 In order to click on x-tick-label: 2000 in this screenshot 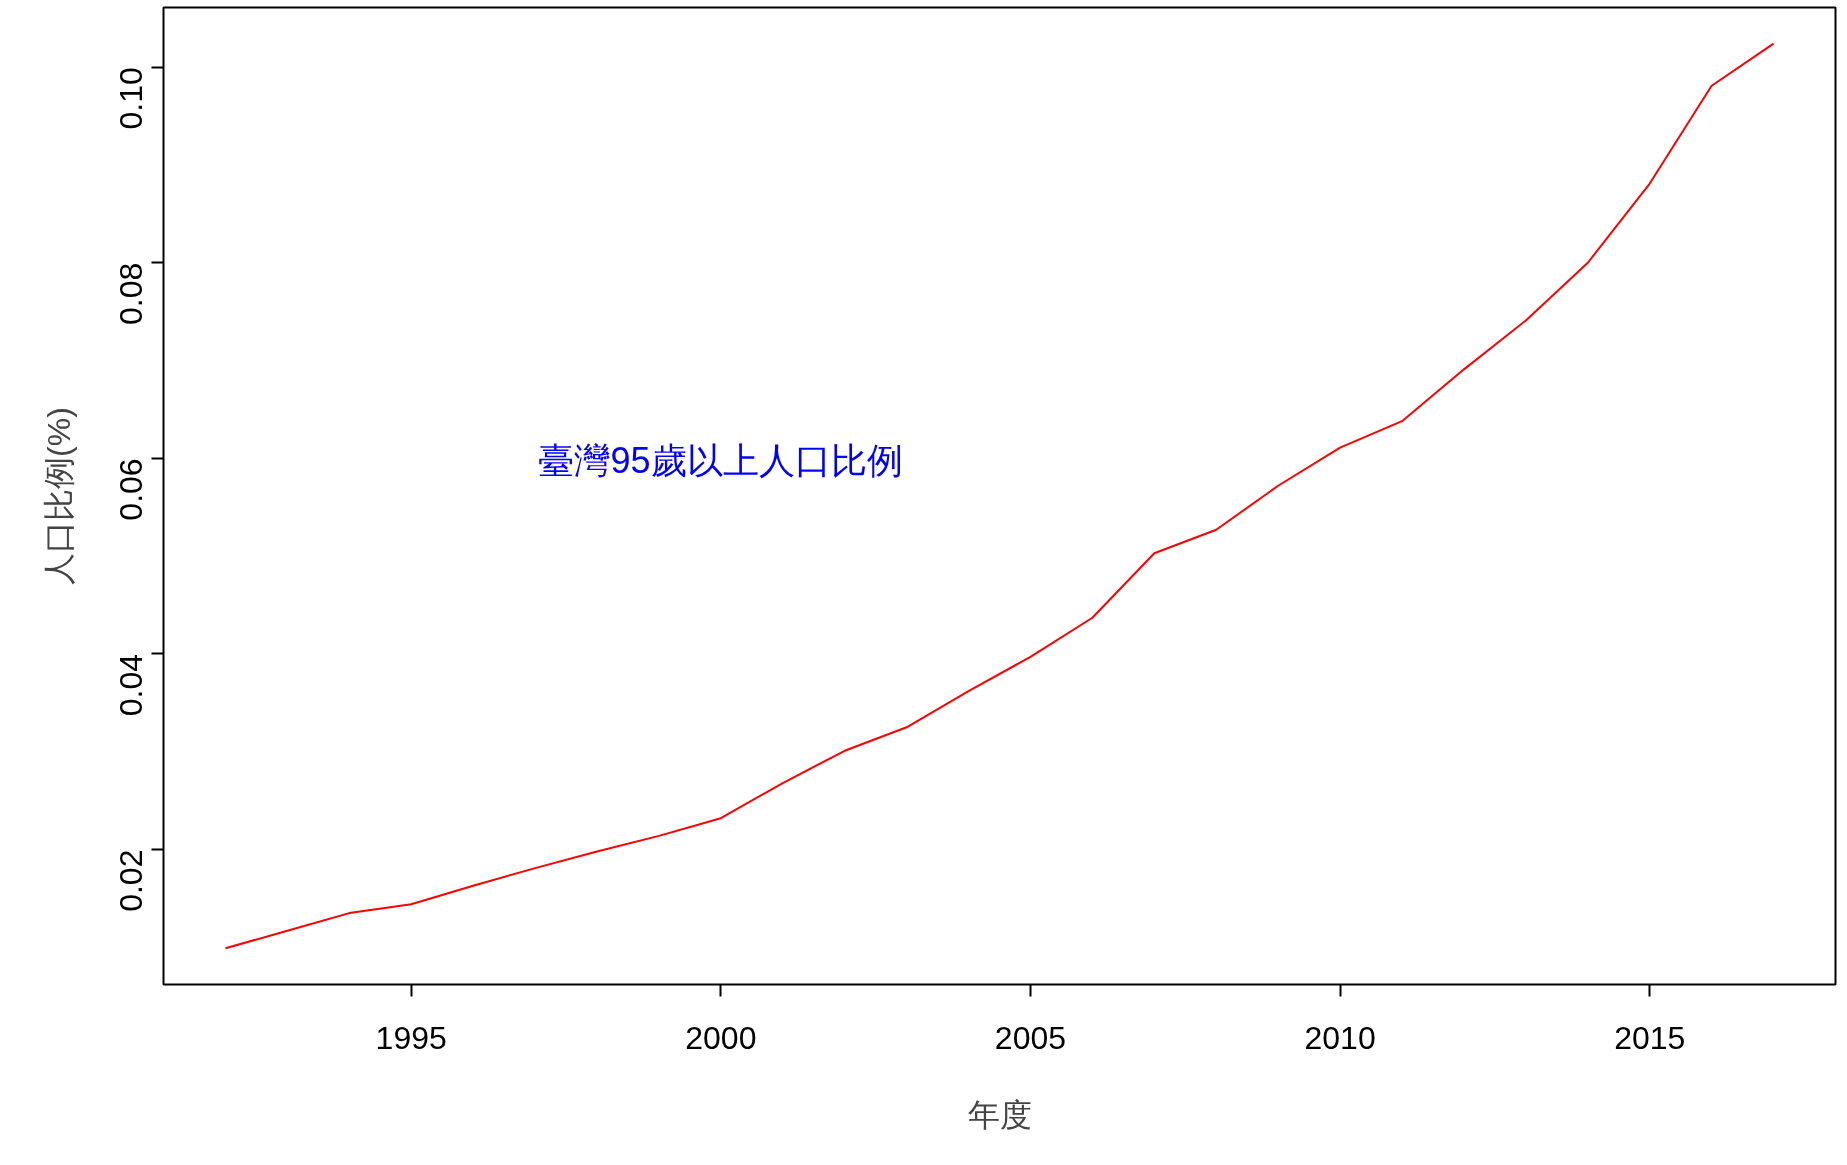, I will do `click(721, 1037)`.